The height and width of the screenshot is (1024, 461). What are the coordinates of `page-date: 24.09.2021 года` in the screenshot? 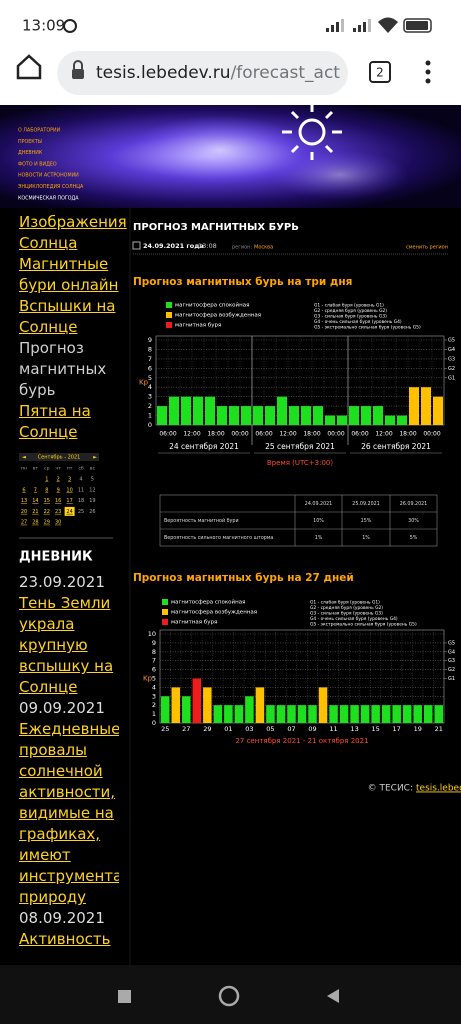 It's located at (173, 246).